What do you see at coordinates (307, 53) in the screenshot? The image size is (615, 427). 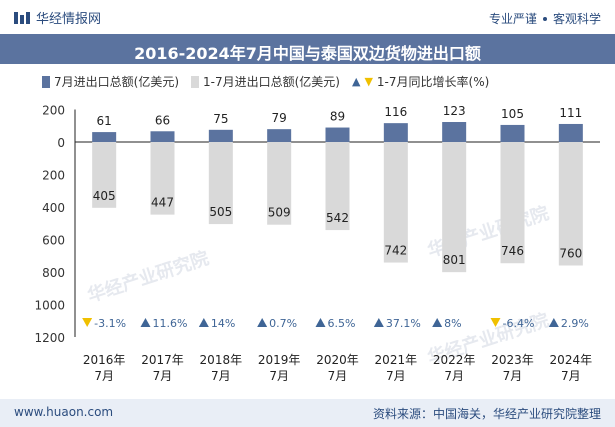 I see `chart-title: 2016-2024年7月中国与泰国双边货物进出口额` at bounding box center [307, 53].